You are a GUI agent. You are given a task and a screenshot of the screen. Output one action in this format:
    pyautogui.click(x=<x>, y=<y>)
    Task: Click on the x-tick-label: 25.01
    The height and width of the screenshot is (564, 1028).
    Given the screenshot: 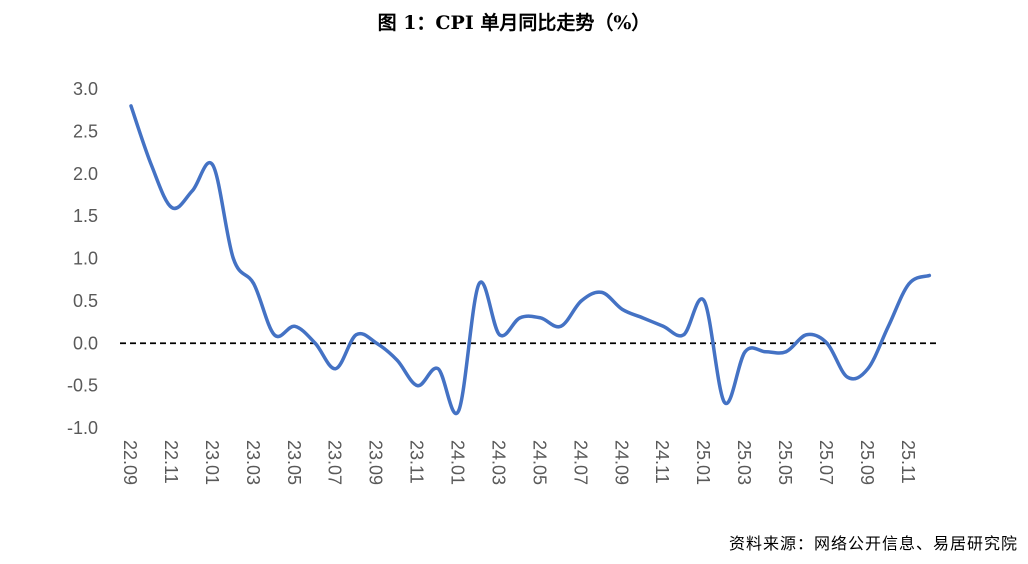 What is the action you would take?
    pyautogui.click(x=703, y=462)
    